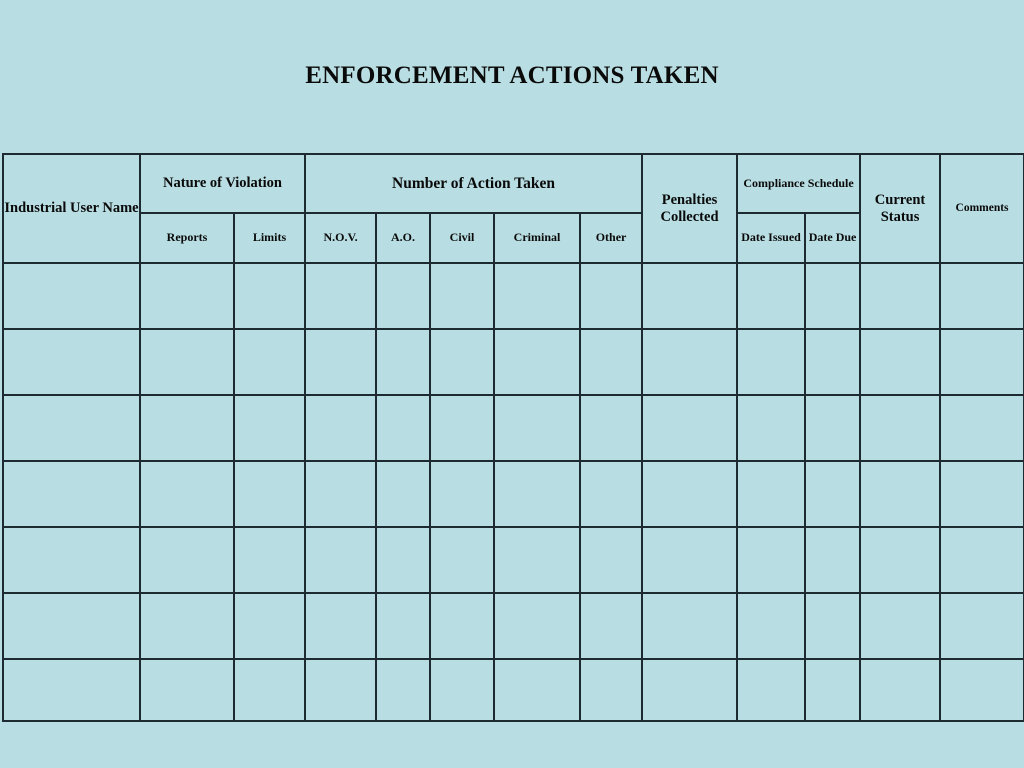  Describe the element at coordinates (900, 208) in the screenshot. I see `header-current-status: Current Status` at that location.